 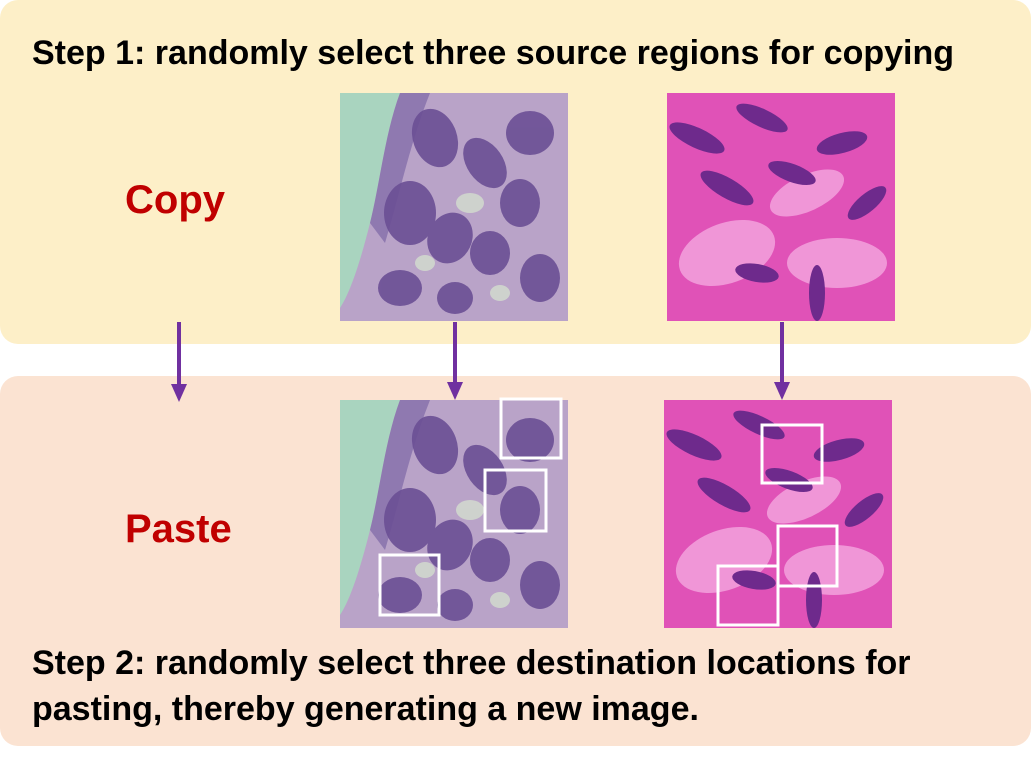 I want to click on source-tissue-image-pink, so click(x=781, y=207).